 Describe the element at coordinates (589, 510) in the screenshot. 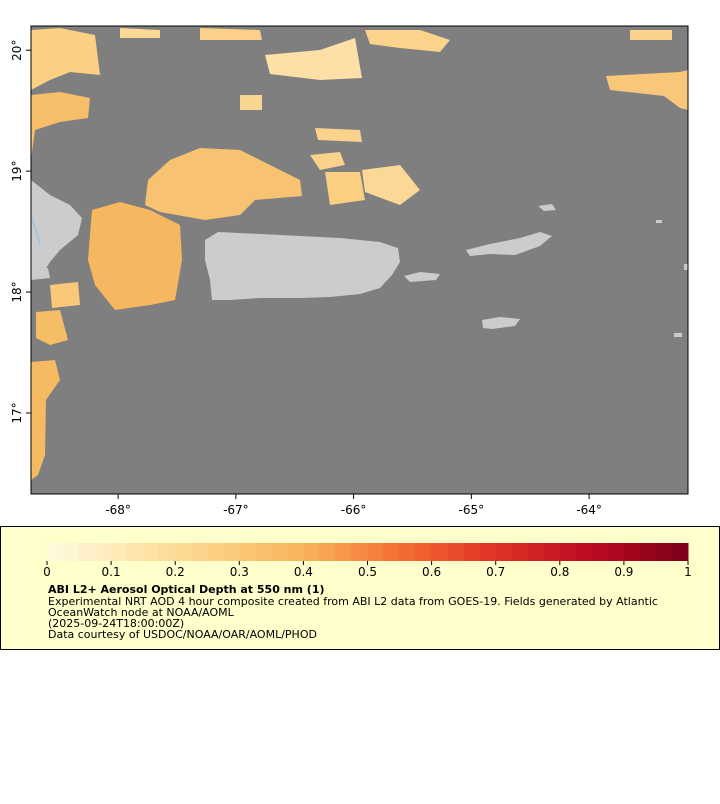

I see `x-tick-label: -64°` at that location.